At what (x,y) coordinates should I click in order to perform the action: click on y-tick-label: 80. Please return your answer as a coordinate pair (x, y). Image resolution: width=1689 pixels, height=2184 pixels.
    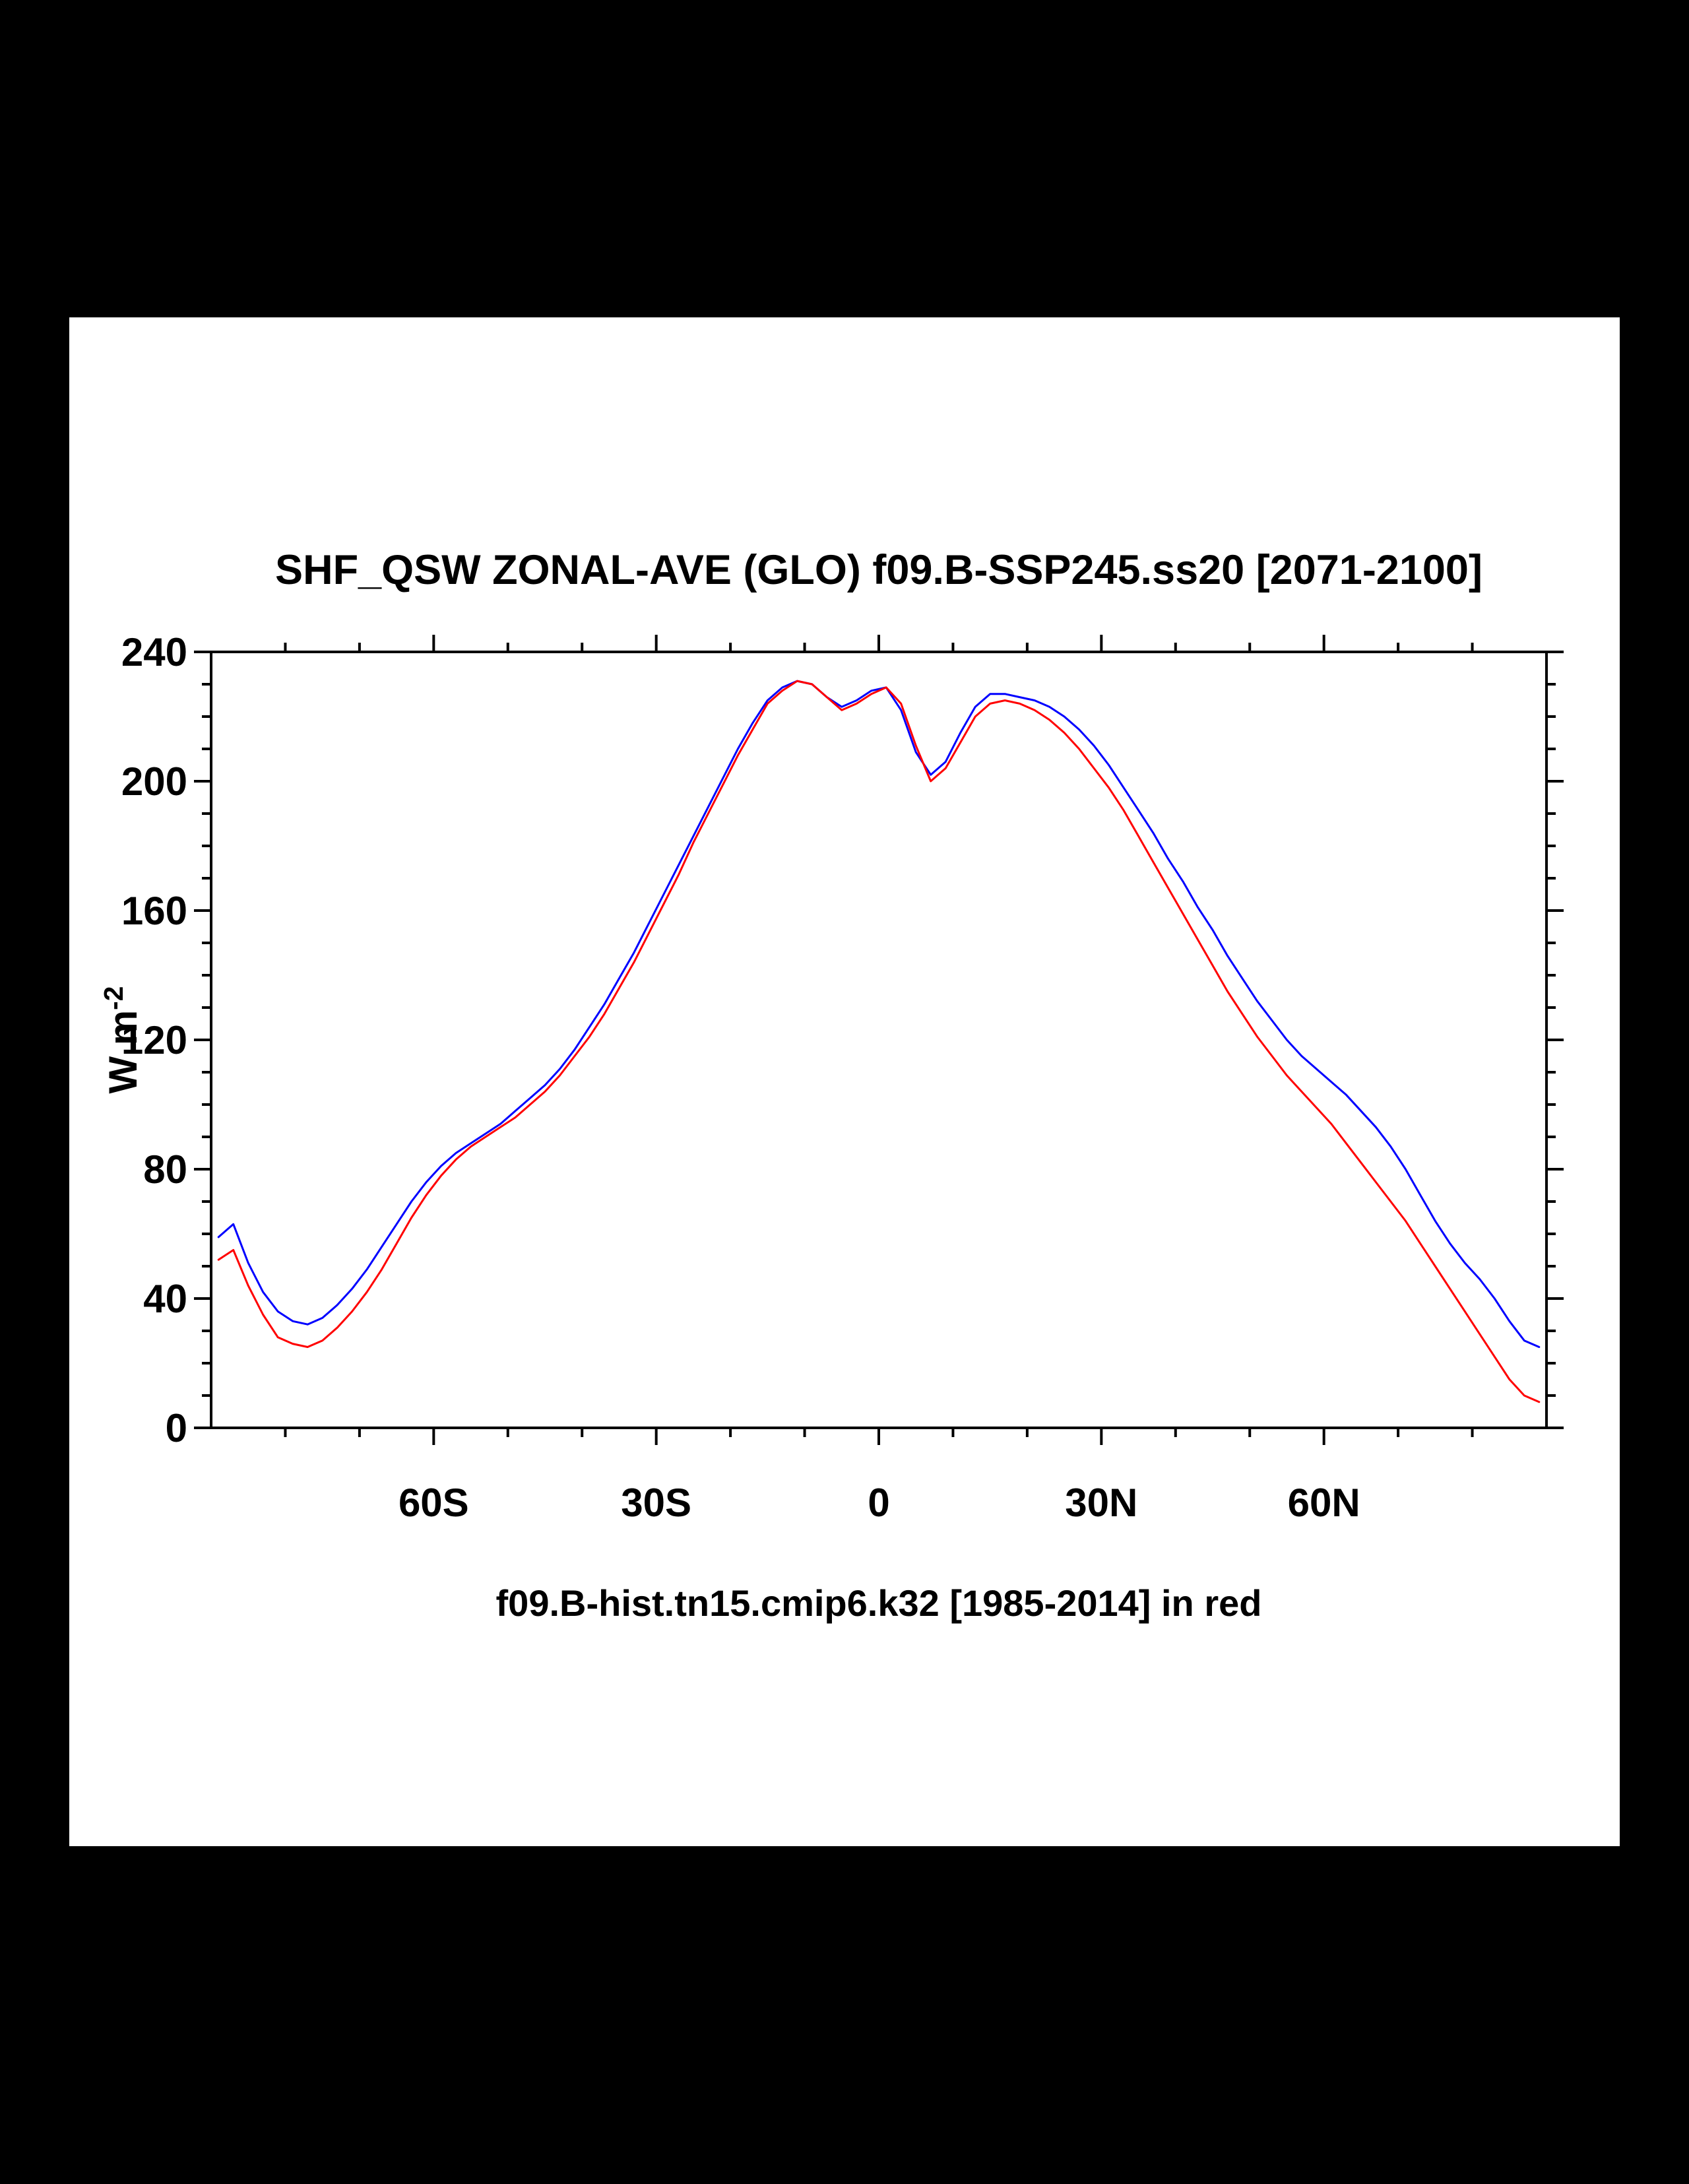
    Looking at the image, I should click on (165, 1169).